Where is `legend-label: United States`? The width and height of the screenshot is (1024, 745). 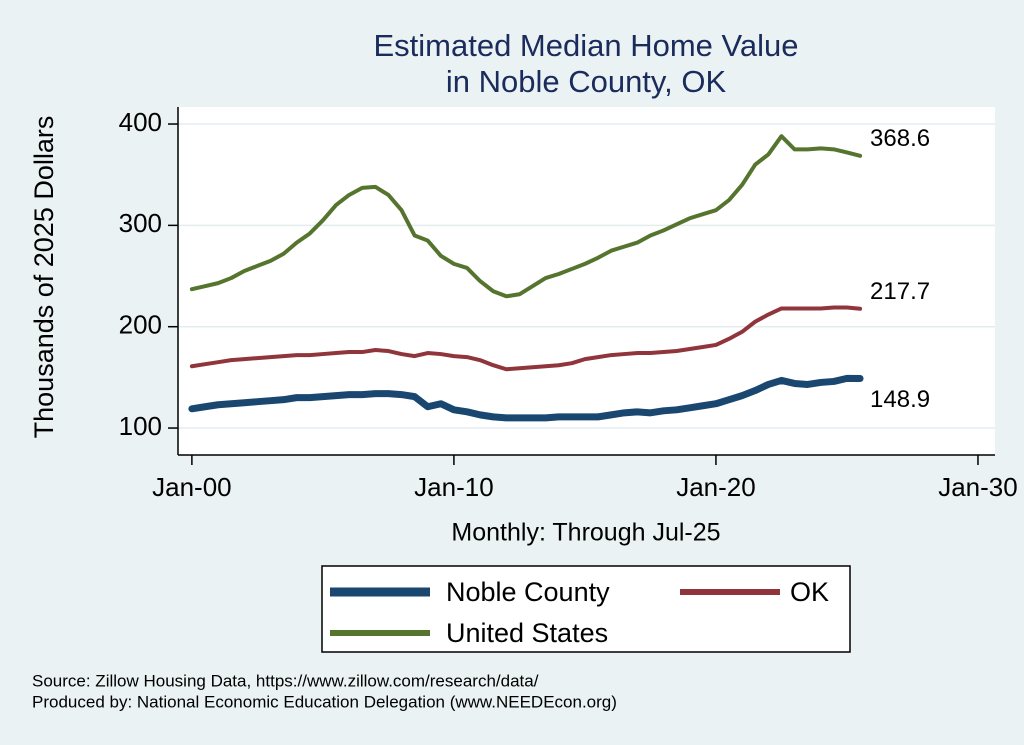
legend-label: United States is located at coordinates (527, 633).